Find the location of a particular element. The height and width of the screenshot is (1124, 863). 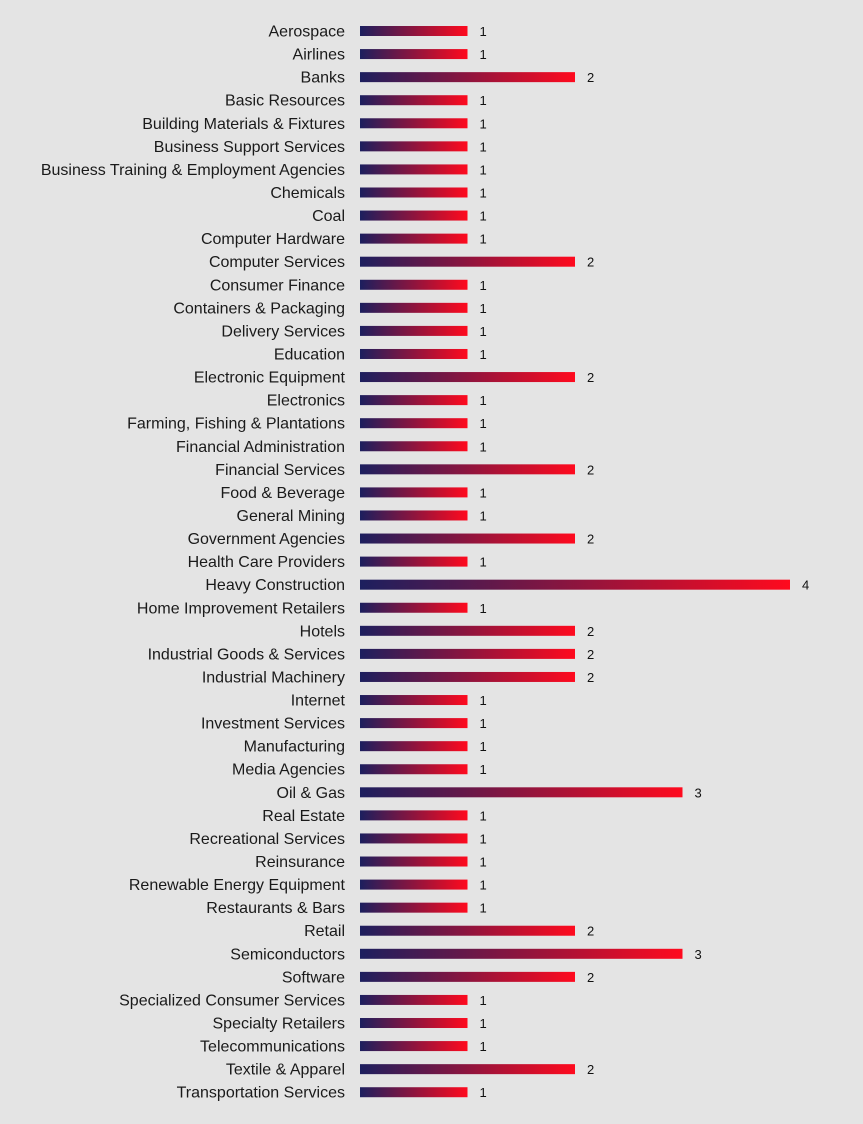

category-label: Delivery Services is located at coordinates (283, 331).